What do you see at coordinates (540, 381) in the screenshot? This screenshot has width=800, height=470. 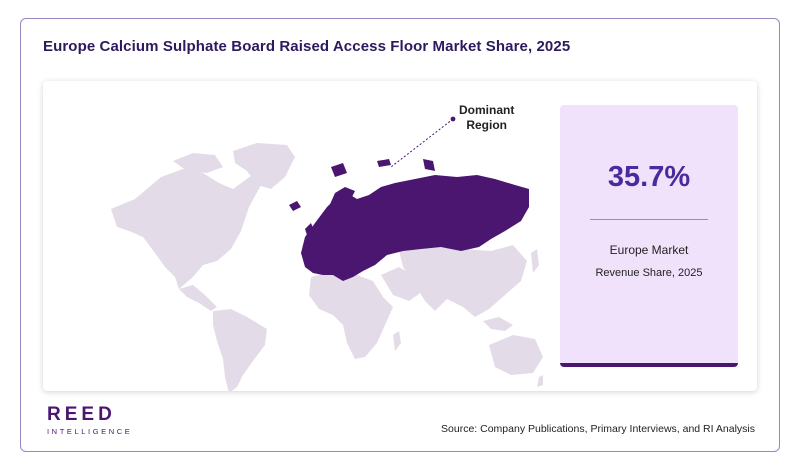 I see `region-new-zealand` at bounding box center [540, 381].